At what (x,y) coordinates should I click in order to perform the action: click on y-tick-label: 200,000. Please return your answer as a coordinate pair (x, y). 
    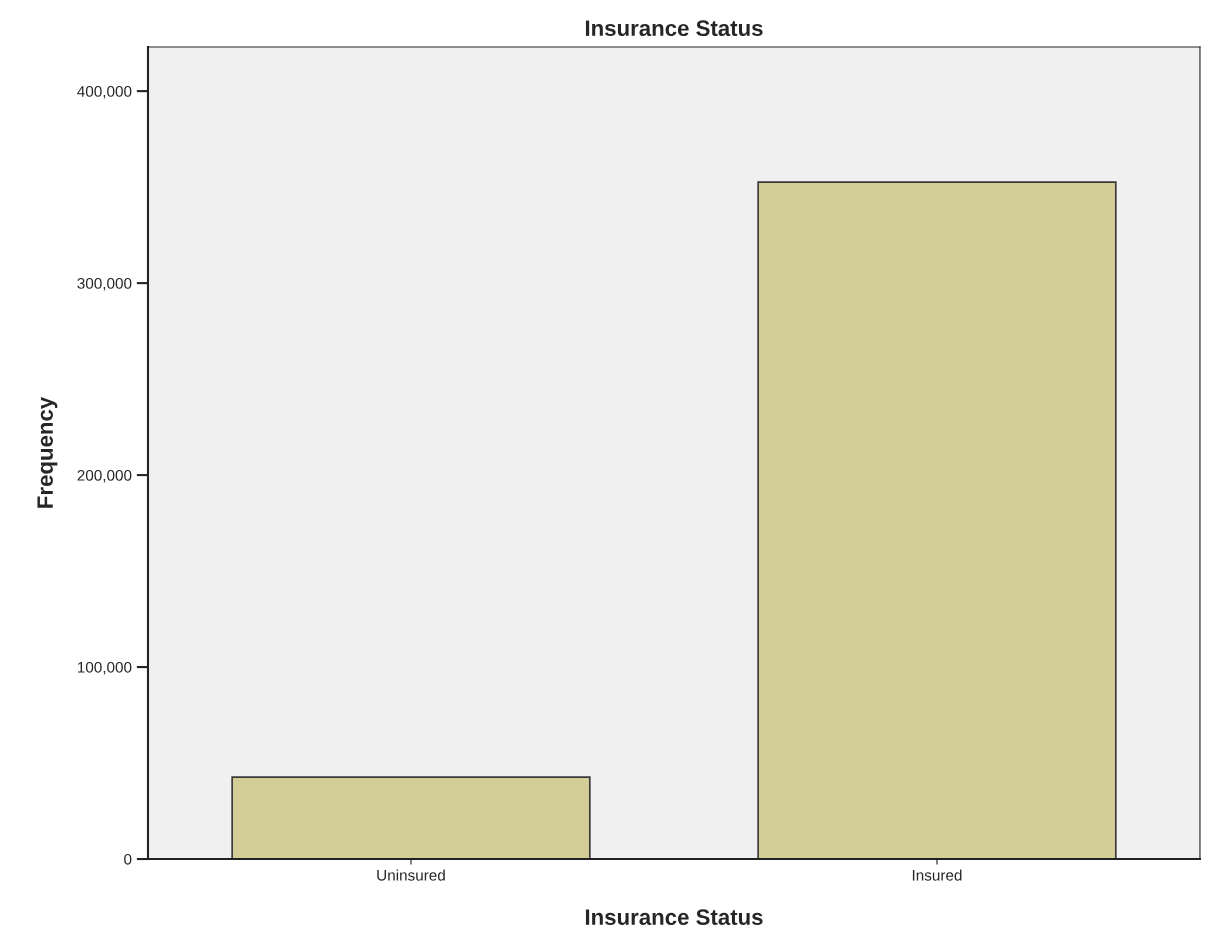
    Looking at the image, I should click on (104, 476).